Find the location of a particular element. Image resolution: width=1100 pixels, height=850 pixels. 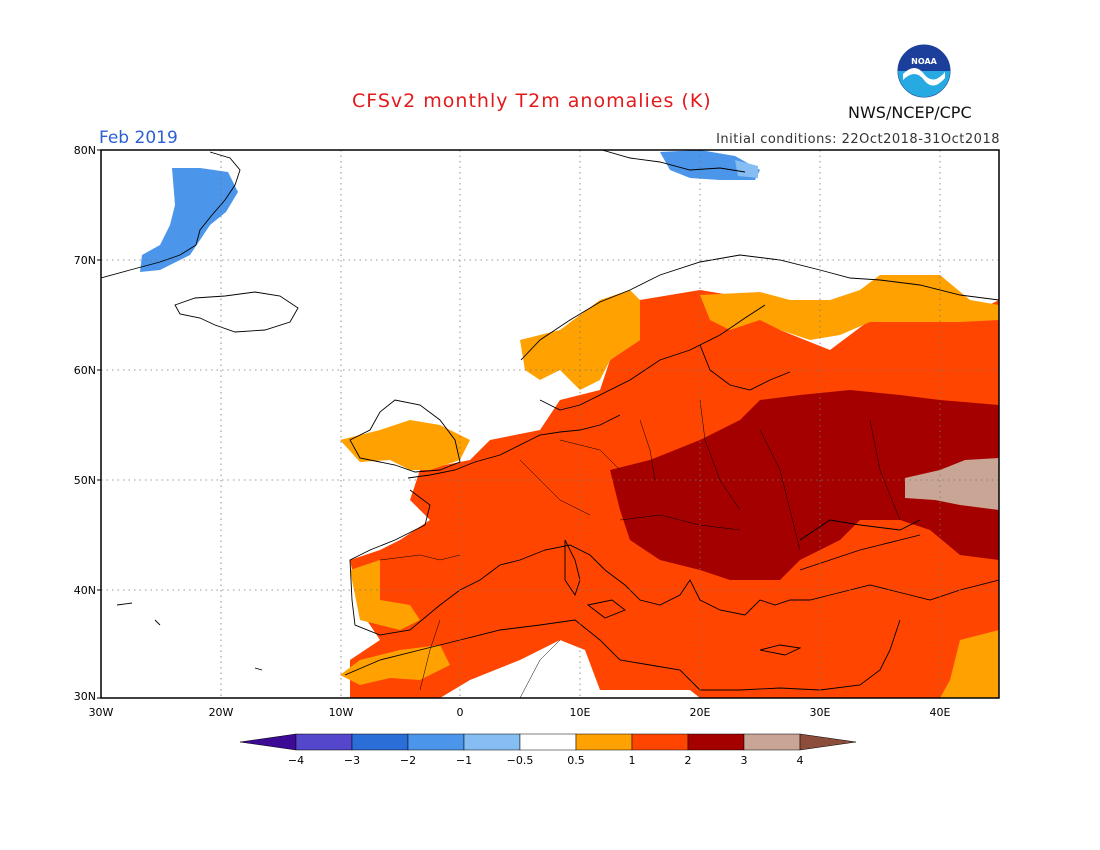

anomaly-region-above4 is located at coordinates (952, 484).